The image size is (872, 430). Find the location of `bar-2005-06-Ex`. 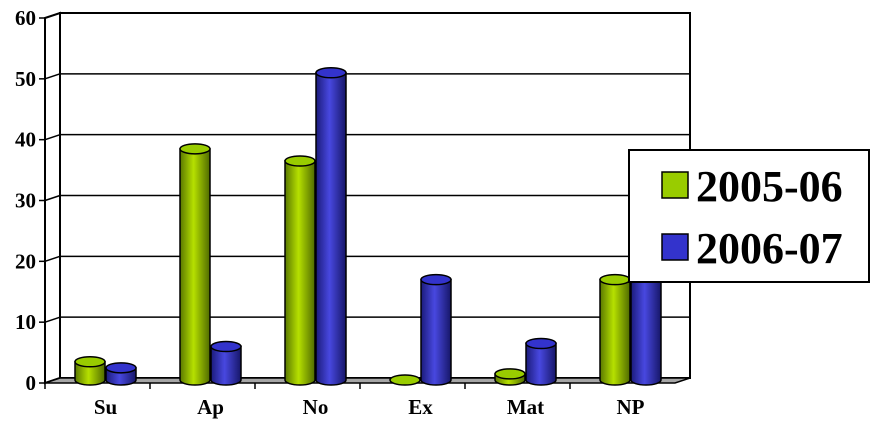

bar-2005-06-Ex is located at coordinates (405, 380).